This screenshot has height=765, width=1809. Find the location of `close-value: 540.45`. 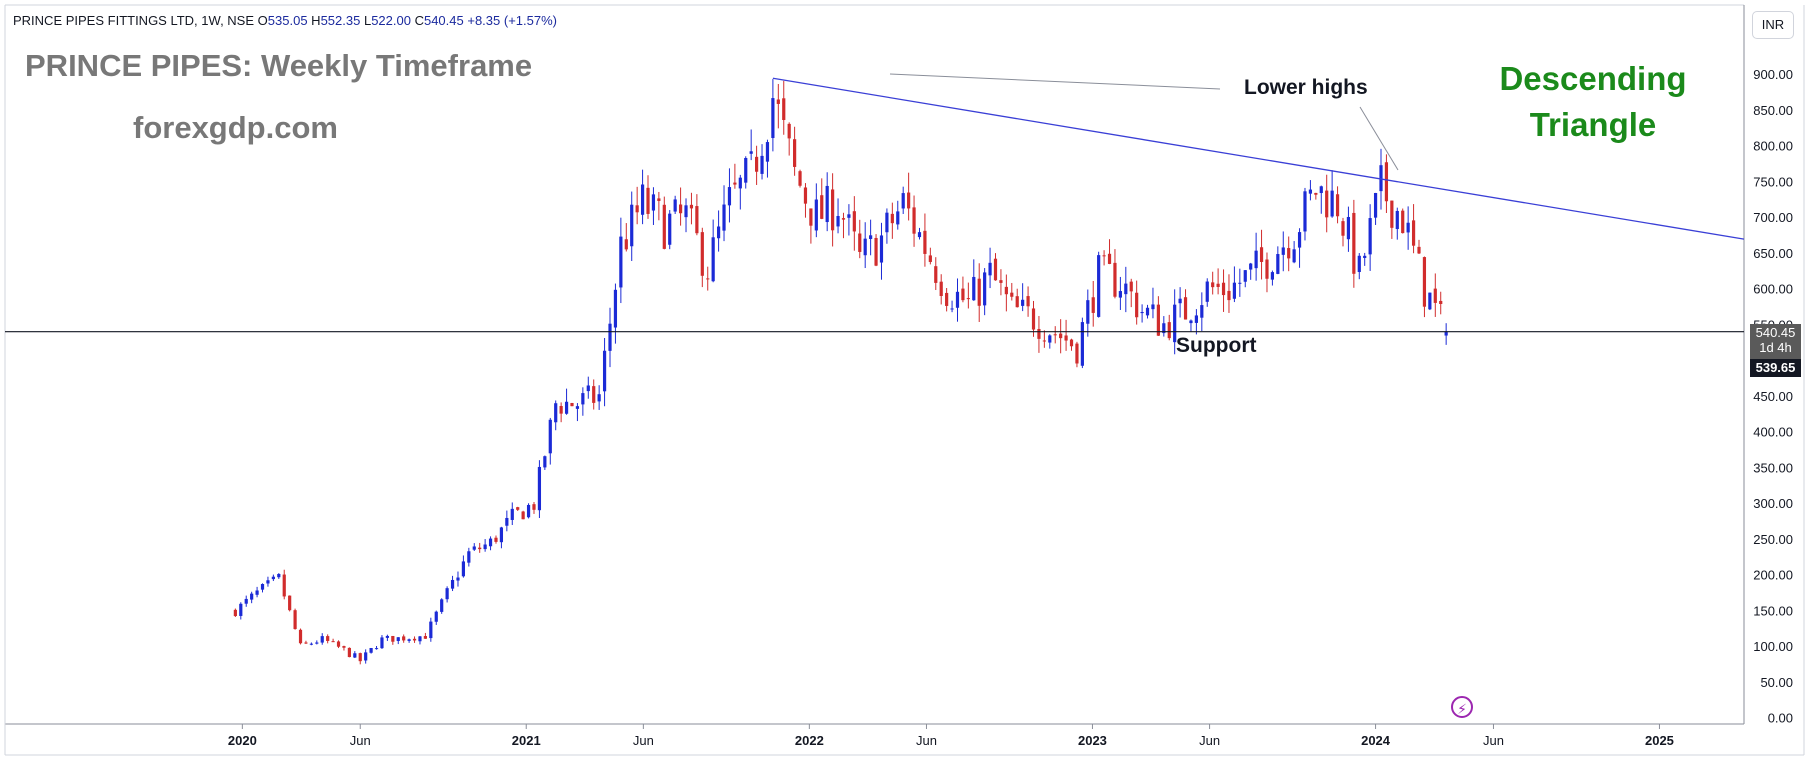

close-value: 540.45 is located at coordinates (443, 20).